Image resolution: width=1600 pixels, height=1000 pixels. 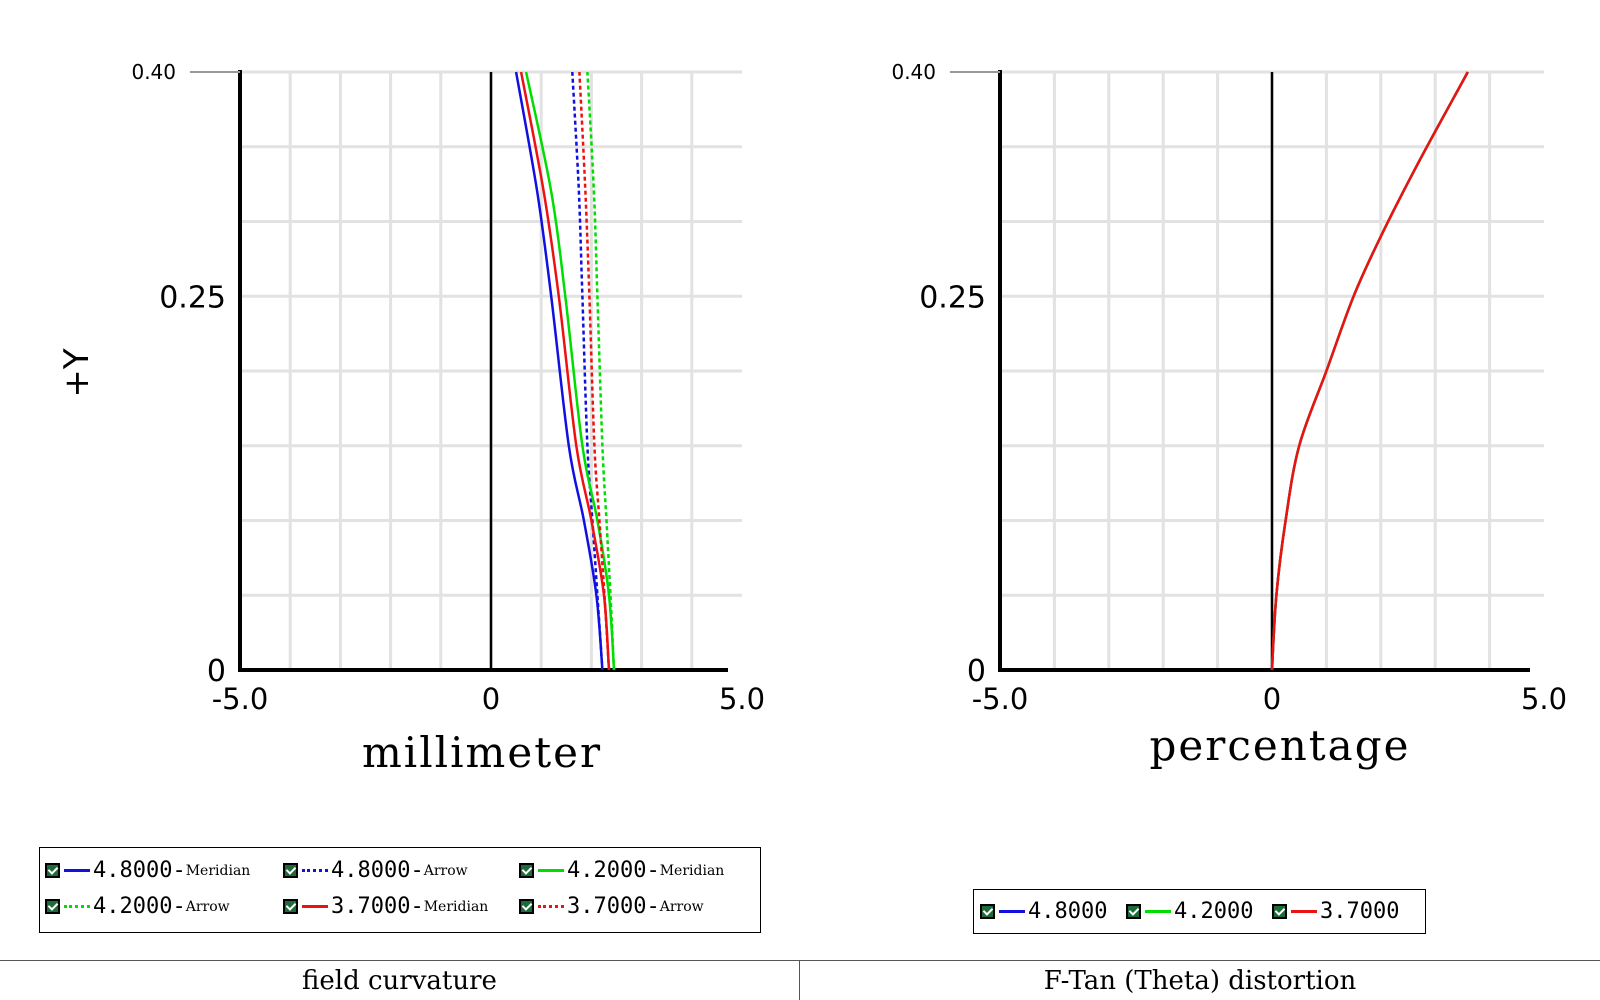 I want to click on legend-item: 4.8000- Arrow, so click(x=375, y=870).